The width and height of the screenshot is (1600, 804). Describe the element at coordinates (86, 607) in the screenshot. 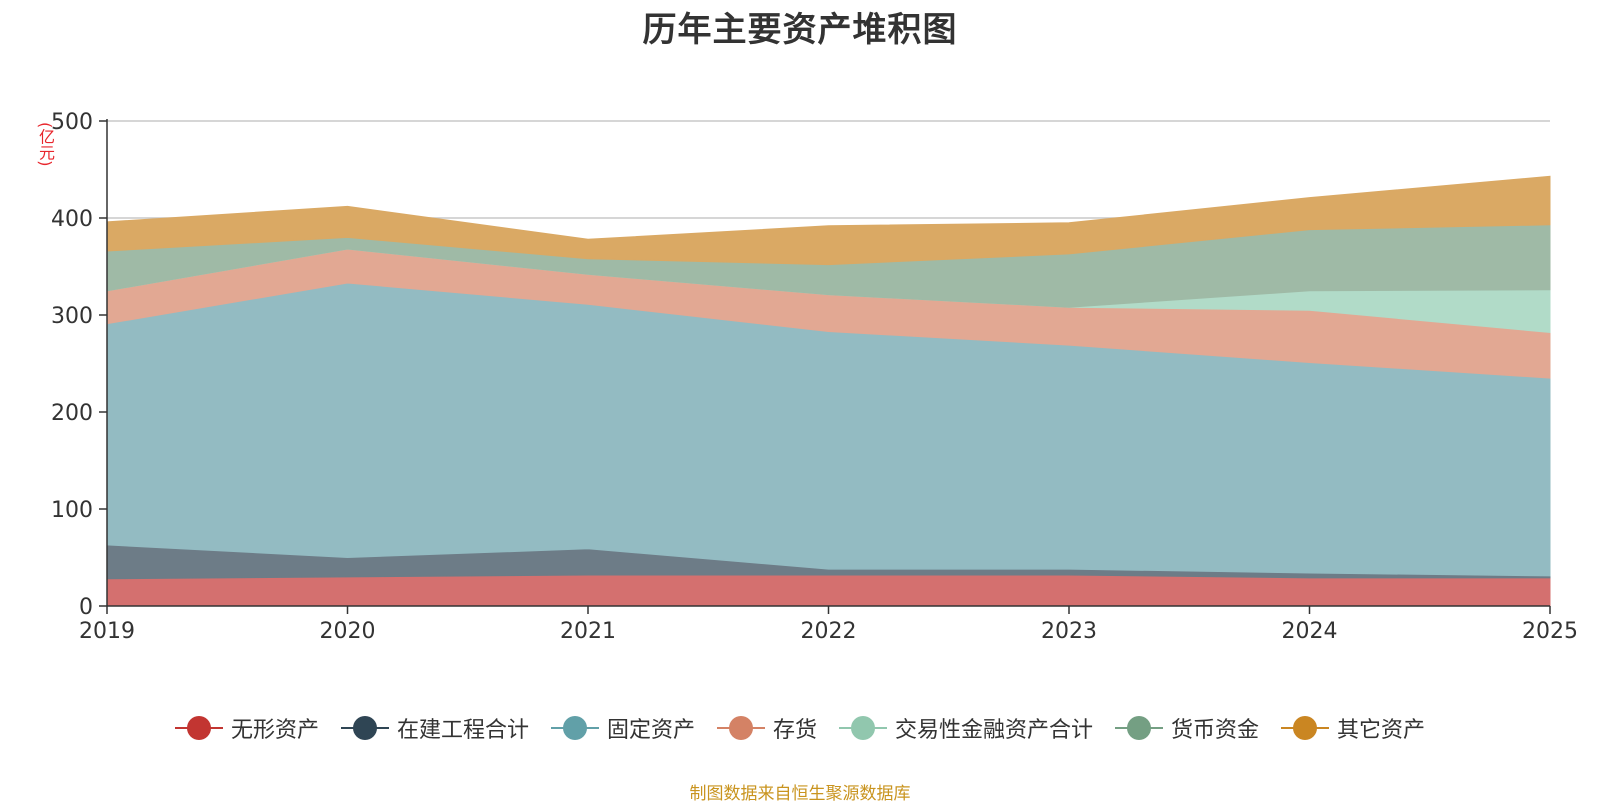

I see `y-tick-label: 0` at that location.